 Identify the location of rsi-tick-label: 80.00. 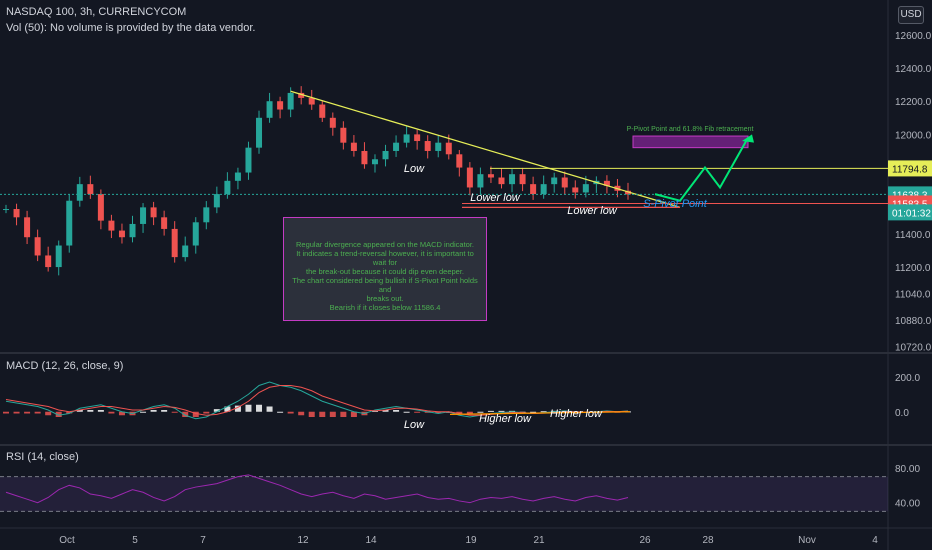
(907, 469).